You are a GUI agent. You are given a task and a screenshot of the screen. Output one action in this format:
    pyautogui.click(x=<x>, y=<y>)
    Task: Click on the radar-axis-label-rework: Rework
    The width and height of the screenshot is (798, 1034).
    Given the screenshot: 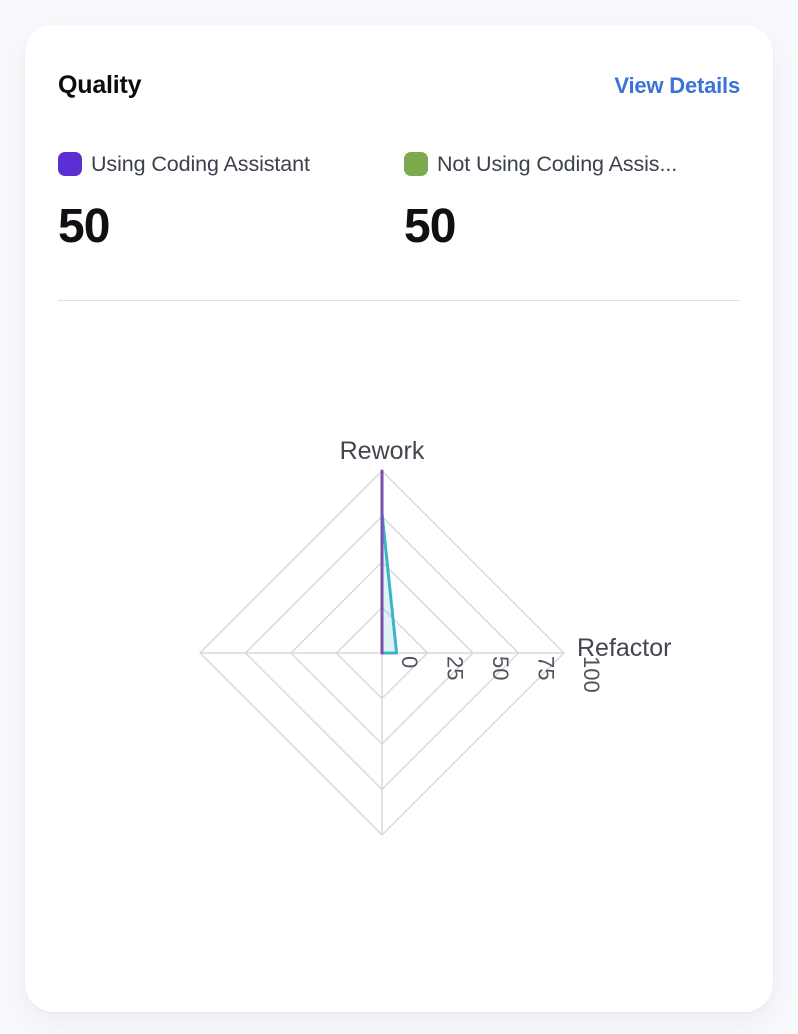 What is the action you would take?
    pyautogui.click(x=382, y=451)
    